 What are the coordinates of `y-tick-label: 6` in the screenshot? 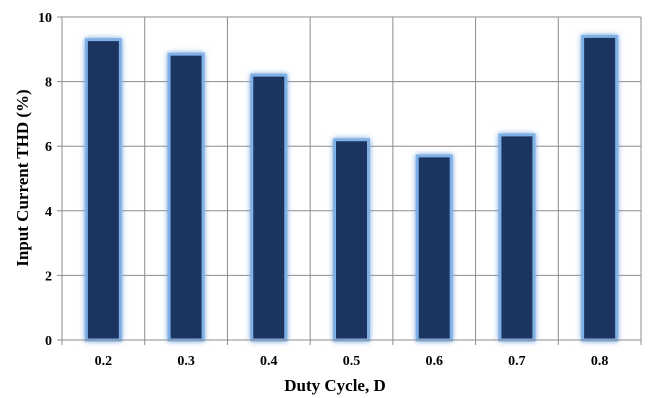 It's located at (48, 147).